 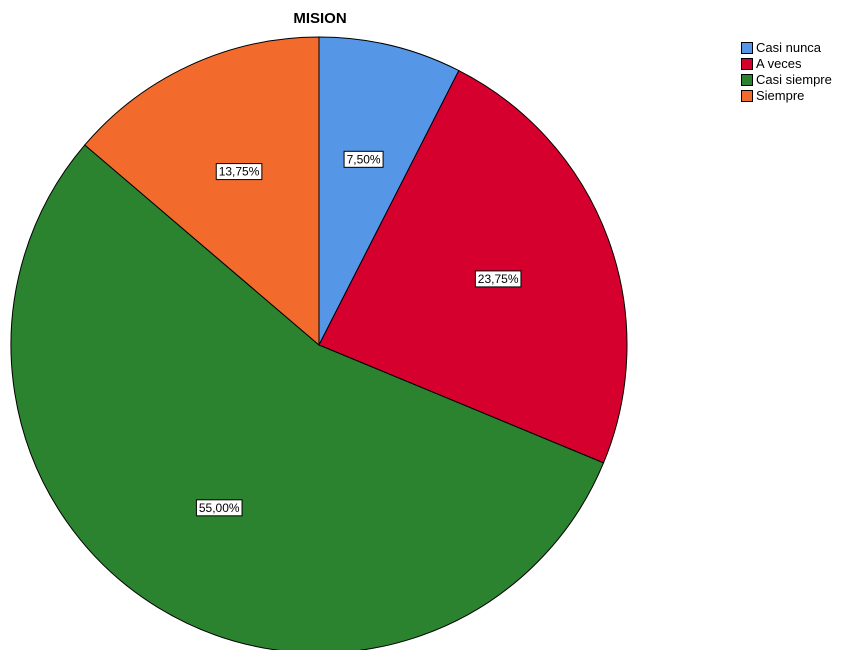 I want to click on legend-label: Casi siempre, so click(x=794, y=79).